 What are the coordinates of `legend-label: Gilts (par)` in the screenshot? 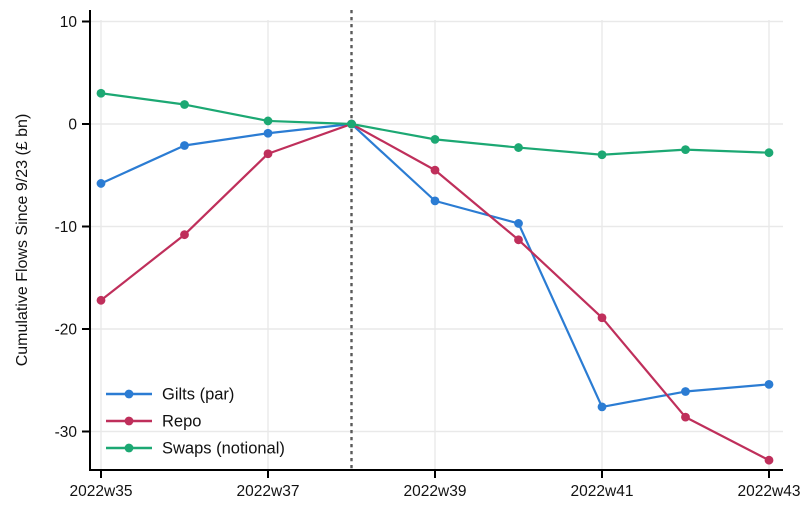 It's located at (198, 395).